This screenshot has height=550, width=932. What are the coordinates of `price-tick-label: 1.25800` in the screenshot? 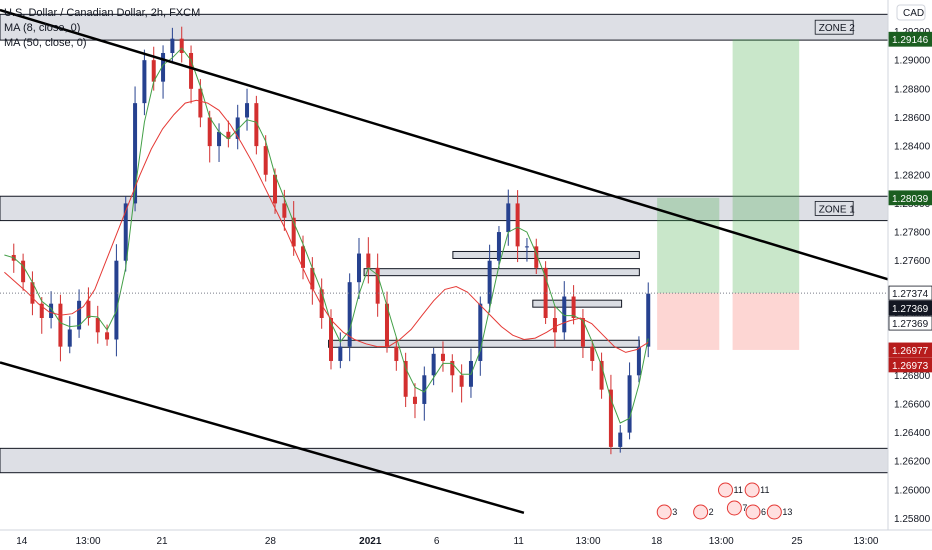 It's located at (912, 519).